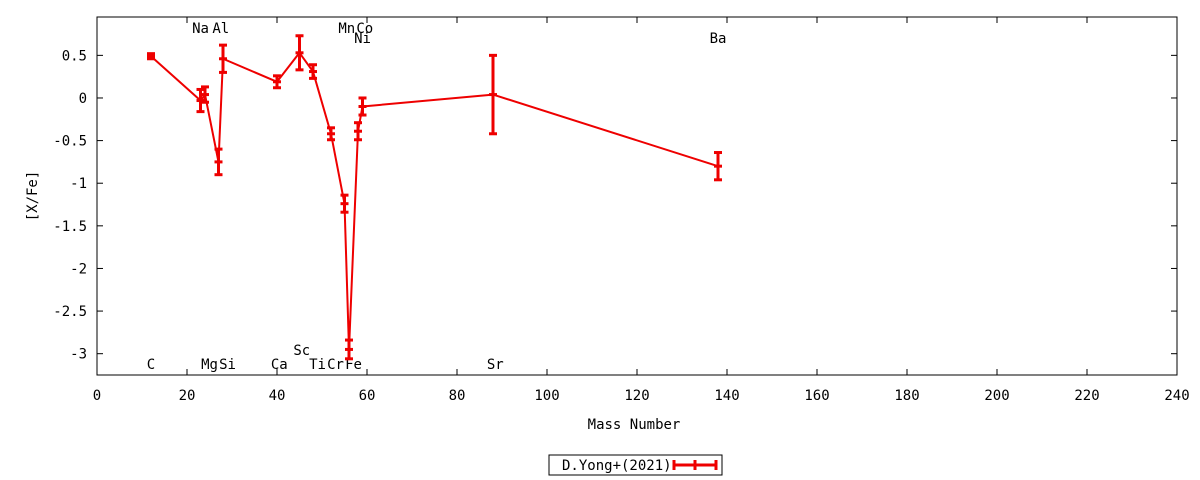 The width and height of the screenshot is (1200, 480). Describe the element at coordinates (70, 312) in the screenshot. I see `y-tick-label: -2.5` at that location.